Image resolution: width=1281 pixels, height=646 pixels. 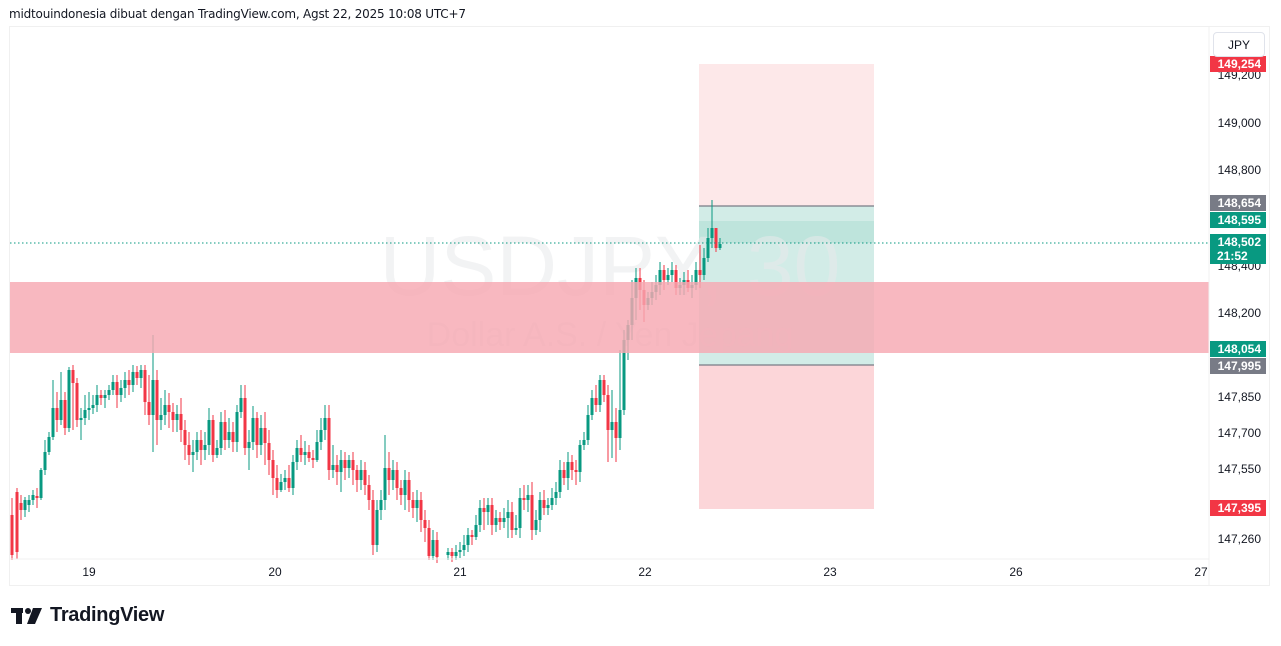 What do you see at coordinates (1240, 508) in the screenshot?
I see `svg-text: 147,395` at bounding box center [1240, 508].